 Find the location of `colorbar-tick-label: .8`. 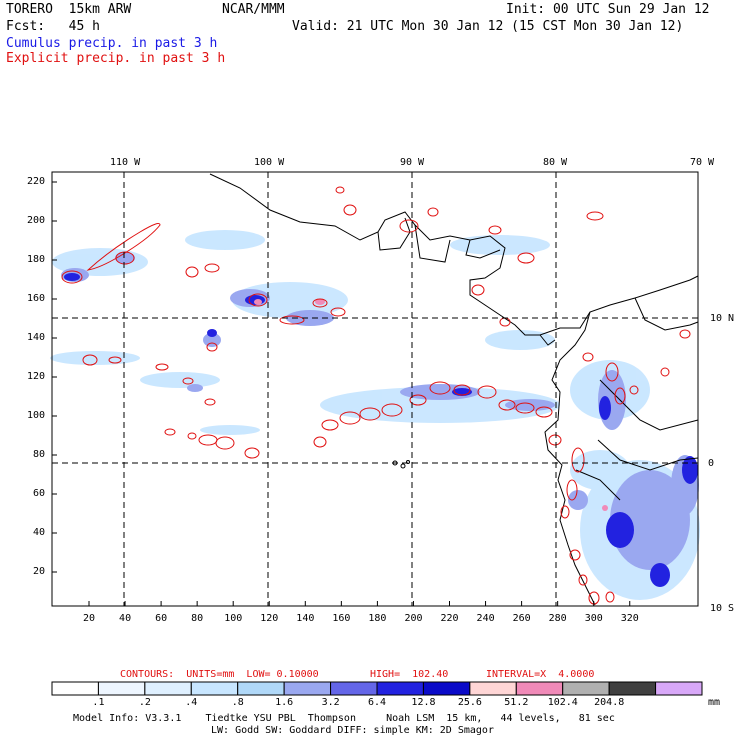

colorbar-tick-label: .8 is located at coordinates (237, 702).